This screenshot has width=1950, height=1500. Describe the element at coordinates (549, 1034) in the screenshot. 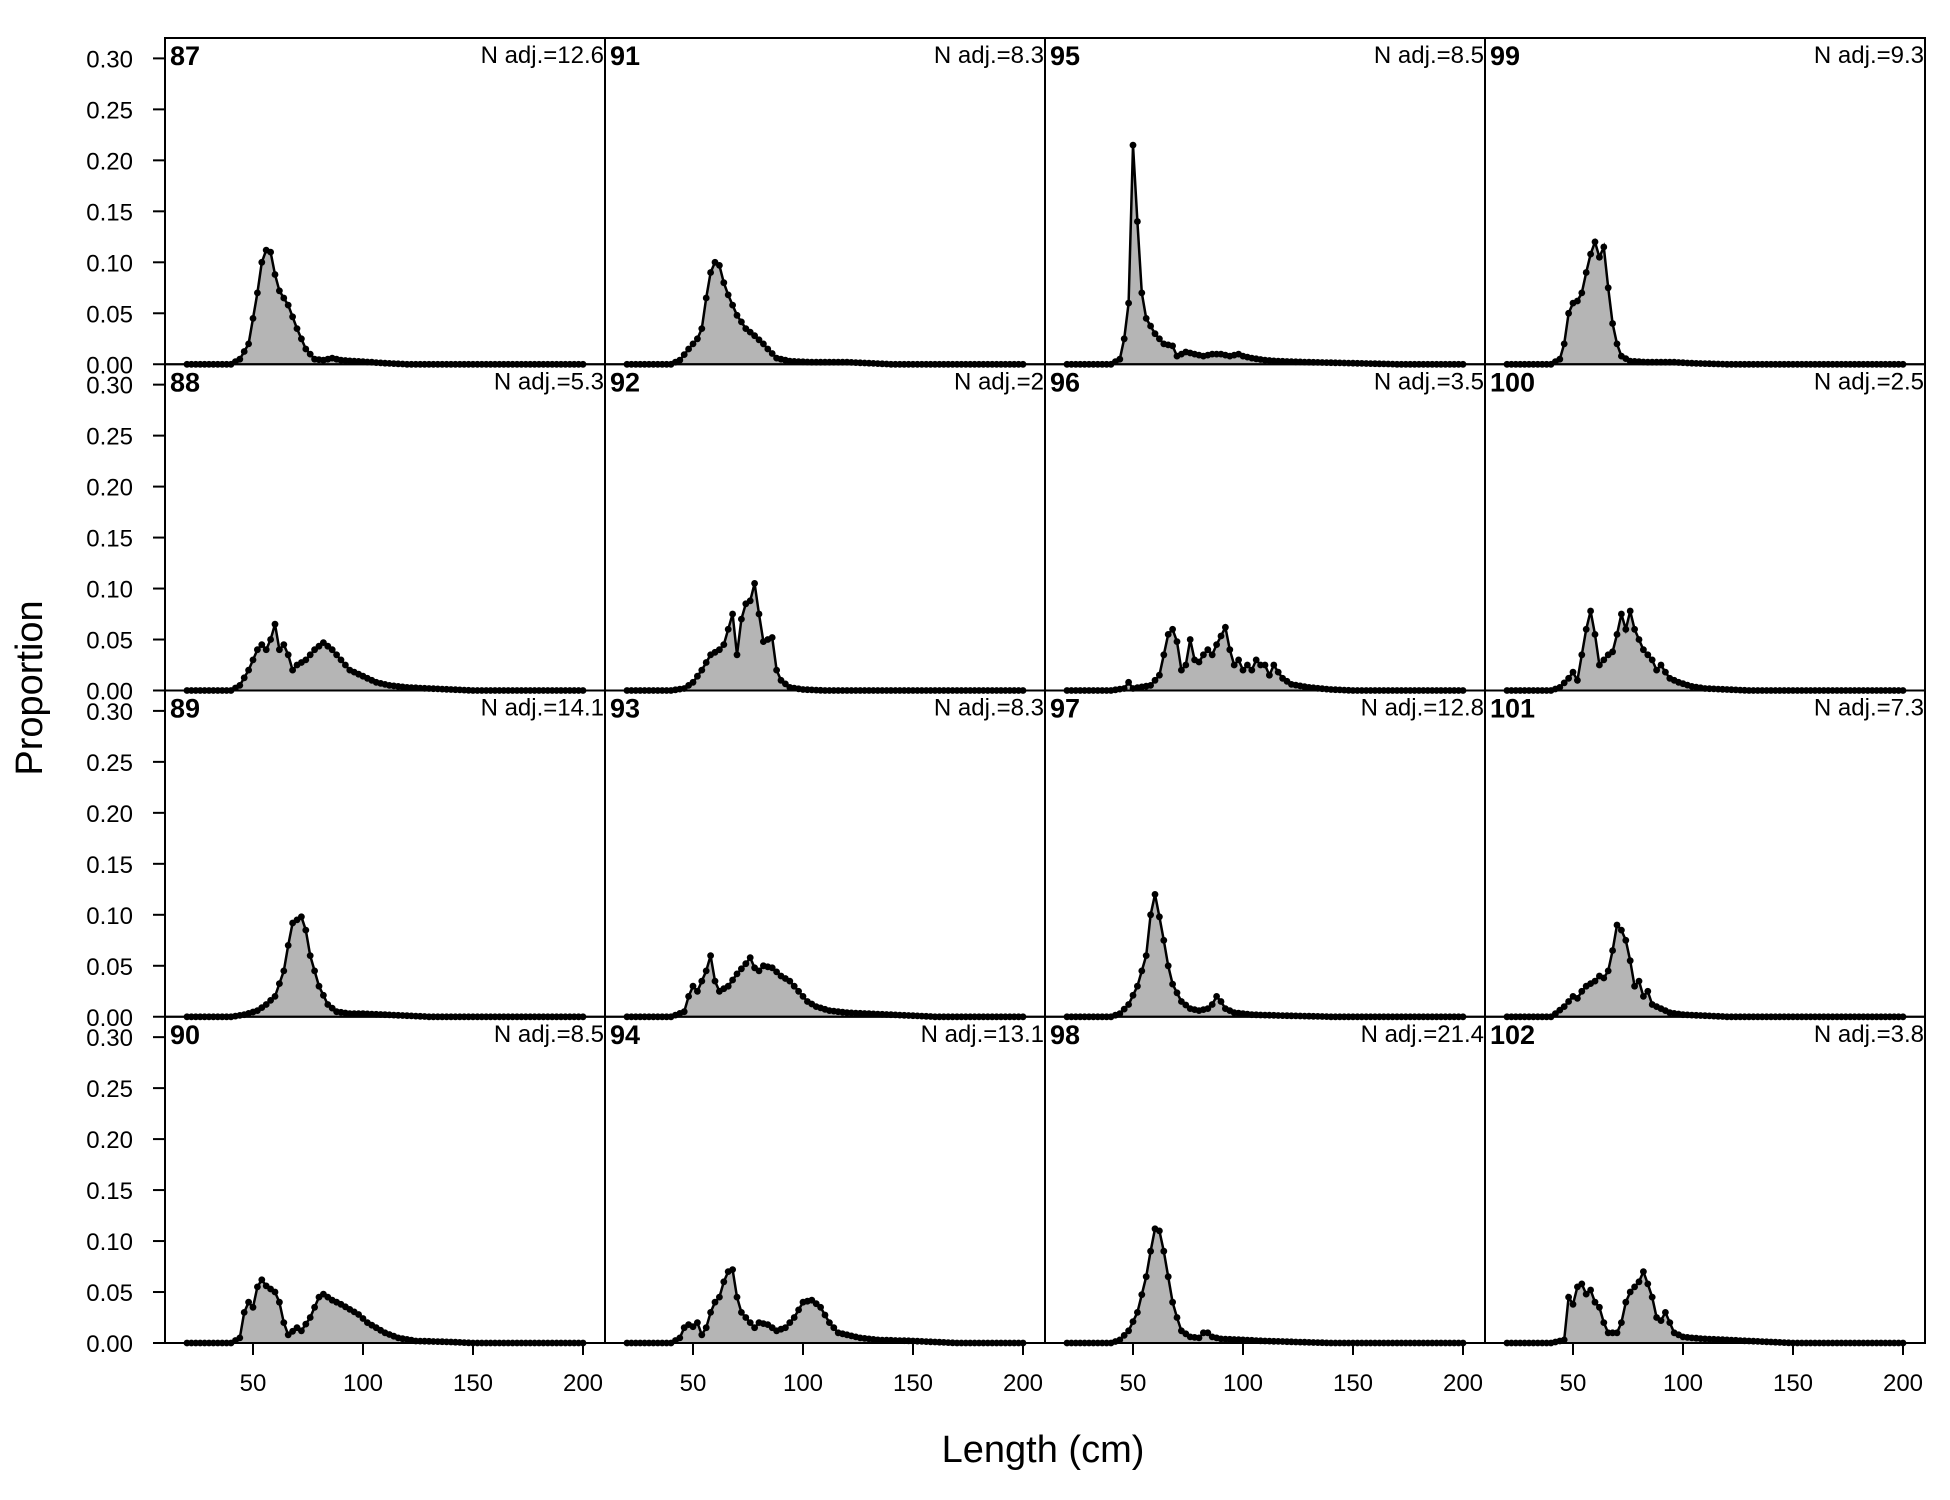

I see `panel-n-adj-label: N adj.=8.5` at that location.